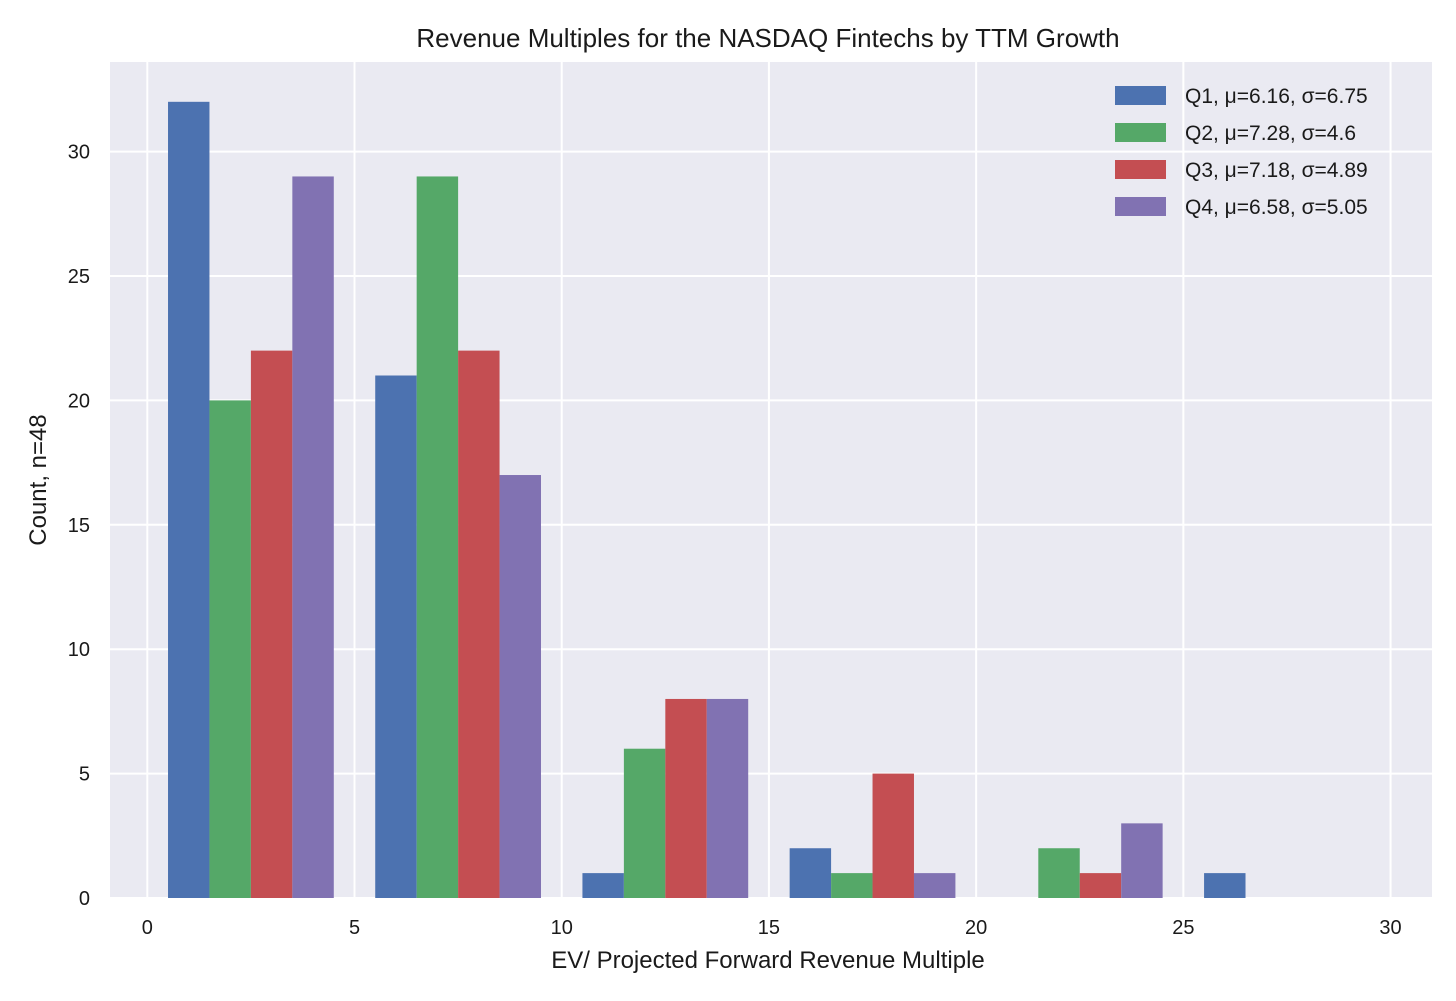 The height and width of the screenshot is (1001, 1456). Describe the element at coordinates (79, 650) in the screenshot. I see `y-tick-label: 10` at that location.